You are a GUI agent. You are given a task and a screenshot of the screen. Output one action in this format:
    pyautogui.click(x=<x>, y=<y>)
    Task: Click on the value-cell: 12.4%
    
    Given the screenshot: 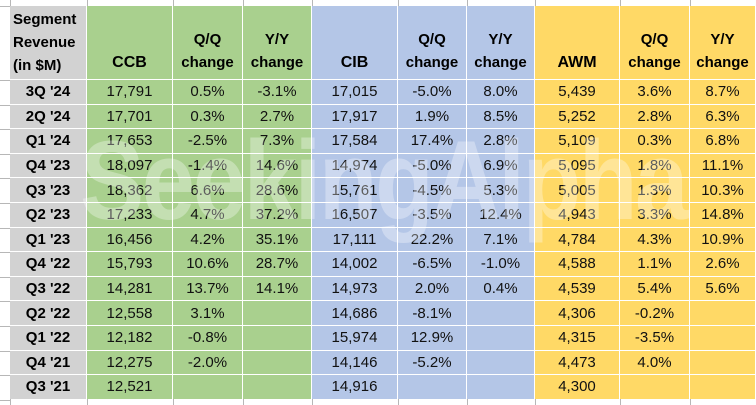 What is the action you would take?
    pyautogui.click(x=501, y=215)
    